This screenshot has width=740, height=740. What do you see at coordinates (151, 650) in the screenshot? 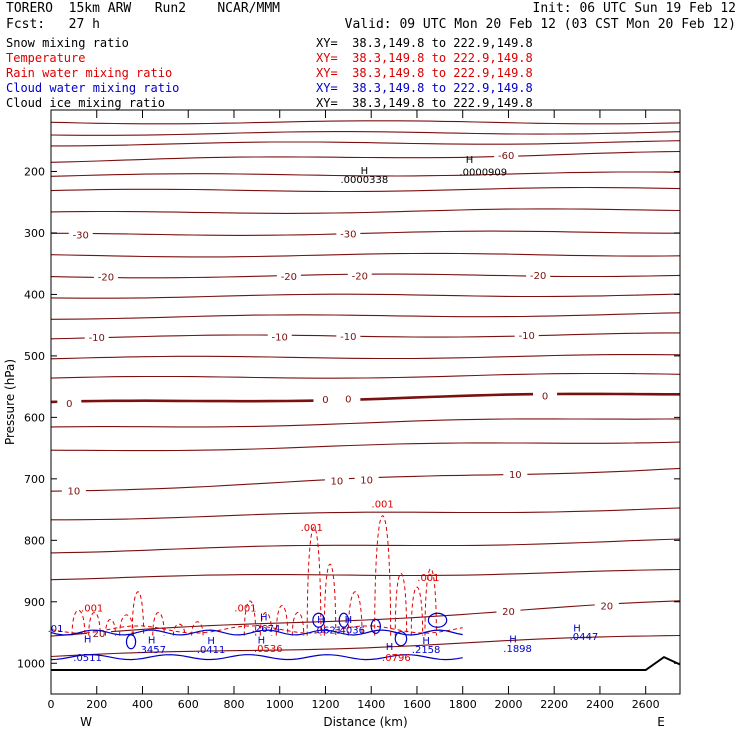
I see `cloud-water-label: .3457` at bounding box center [151, 650].